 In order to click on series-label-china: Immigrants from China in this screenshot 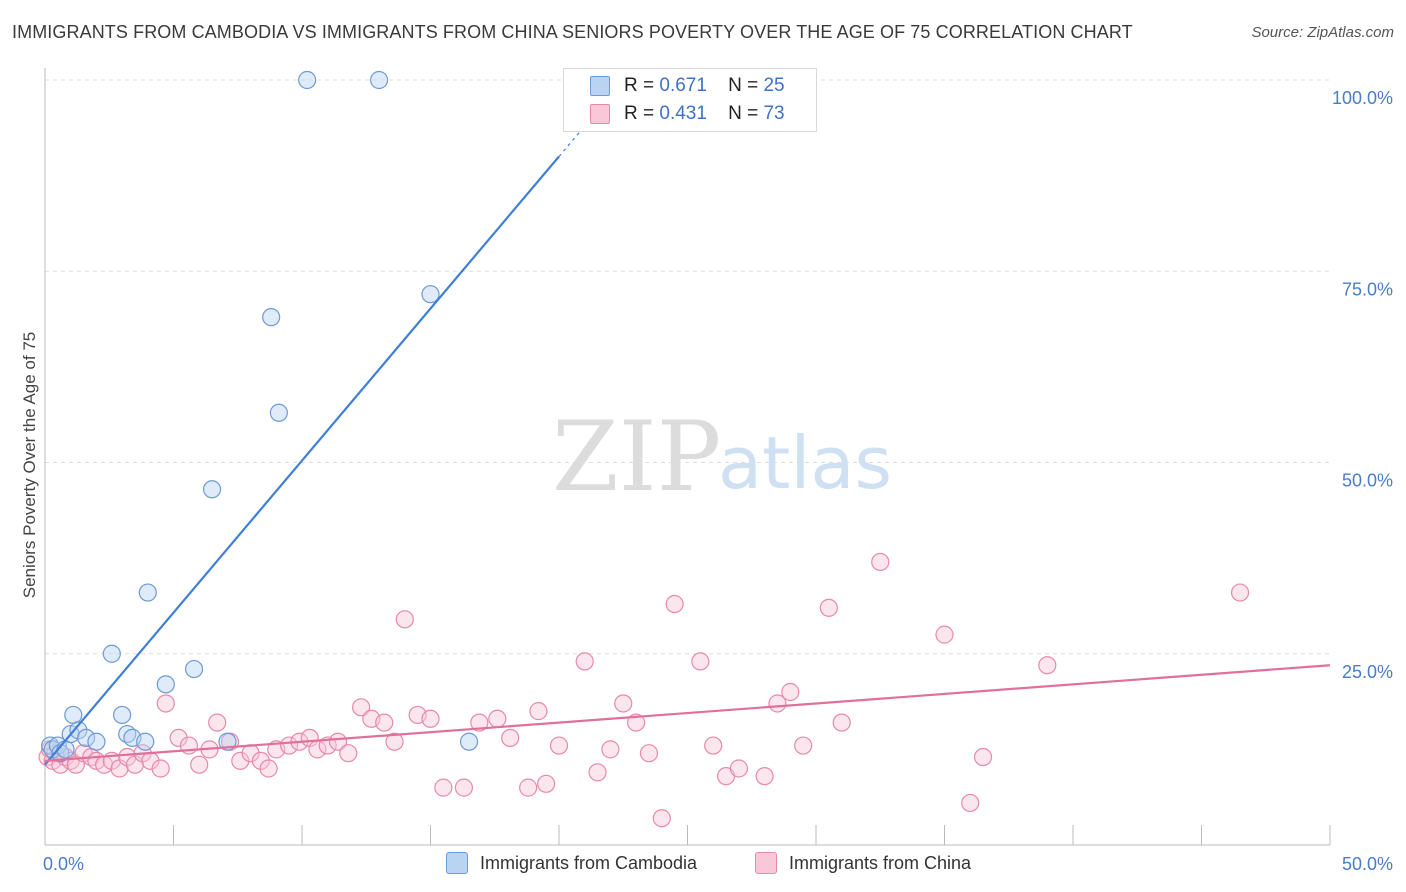, I will do `click(880, 862)`.